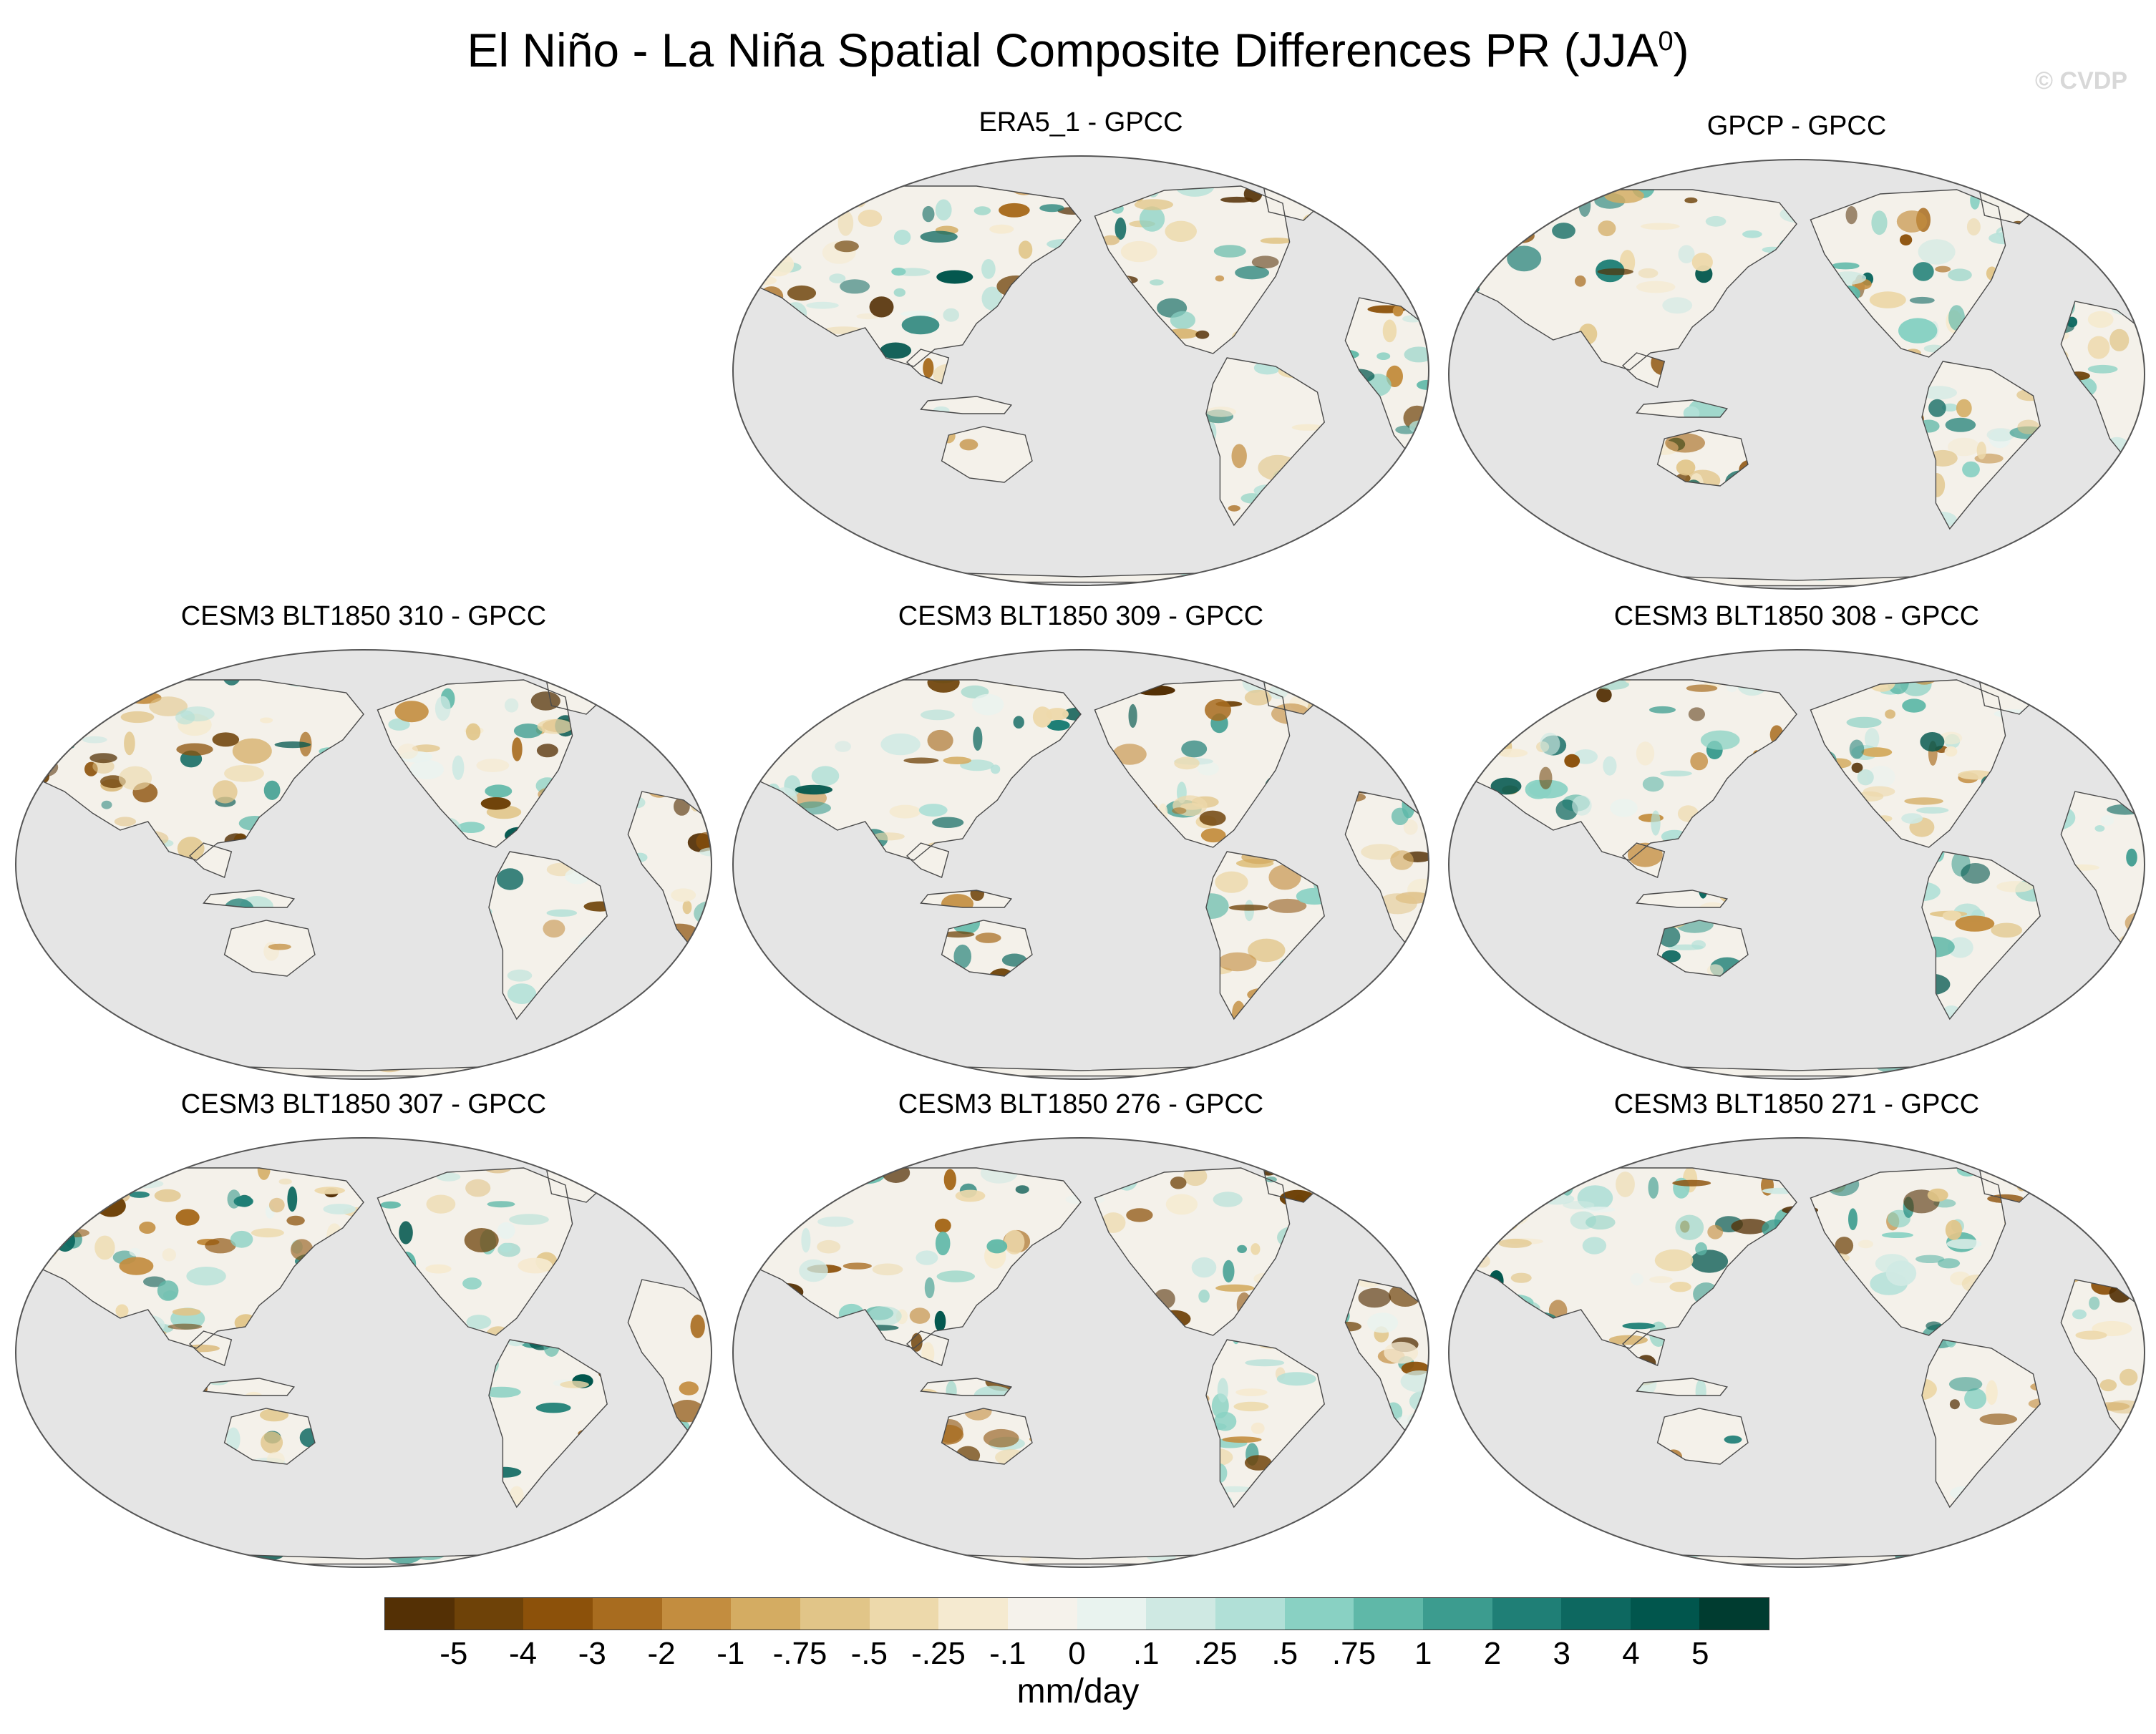 The width and height of the screenshot is (2156, 1734). Describe the element at coordinates (1423, 1653) in the screenshot. I see `colorbar-tick-label: 1` at that location.